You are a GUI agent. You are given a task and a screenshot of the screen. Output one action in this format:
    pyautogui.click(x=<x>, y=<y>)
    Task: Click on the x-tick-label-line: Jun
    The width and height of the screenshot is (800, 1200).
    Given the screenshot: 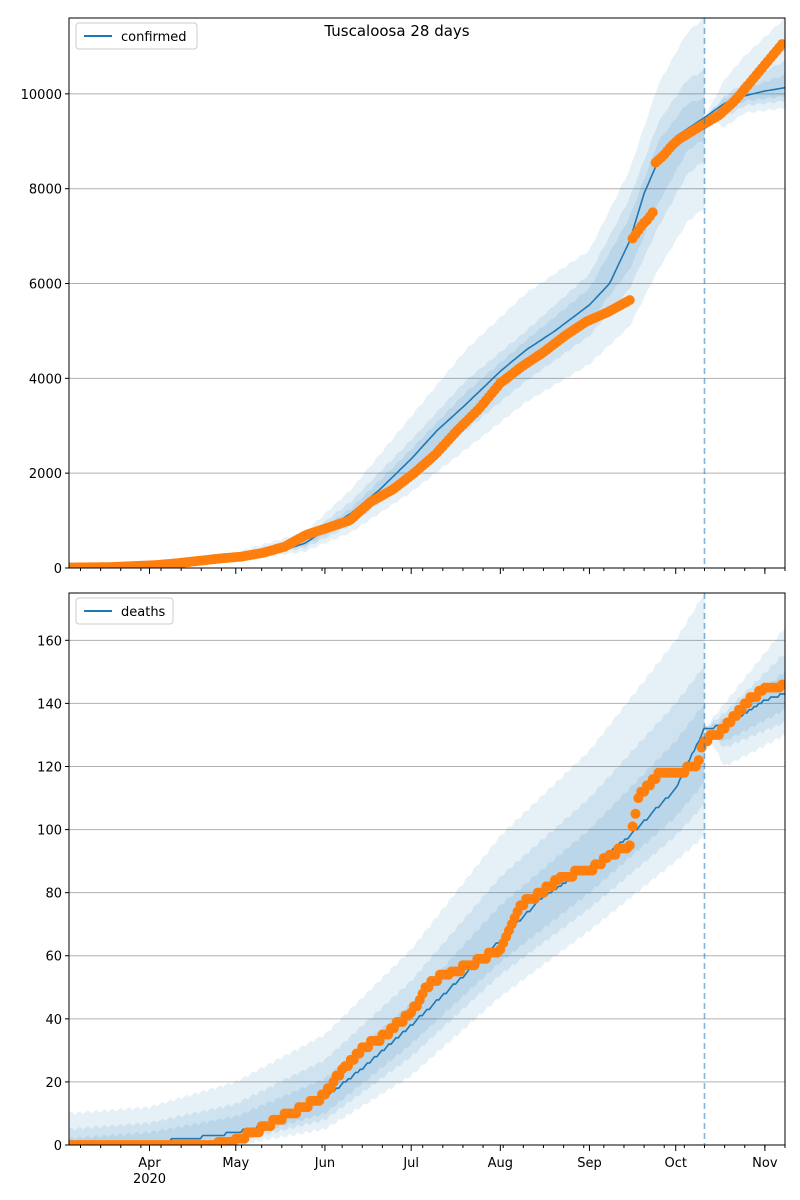 What is the action you would take?
    pyautogui.click(x=324, y=1163)
    